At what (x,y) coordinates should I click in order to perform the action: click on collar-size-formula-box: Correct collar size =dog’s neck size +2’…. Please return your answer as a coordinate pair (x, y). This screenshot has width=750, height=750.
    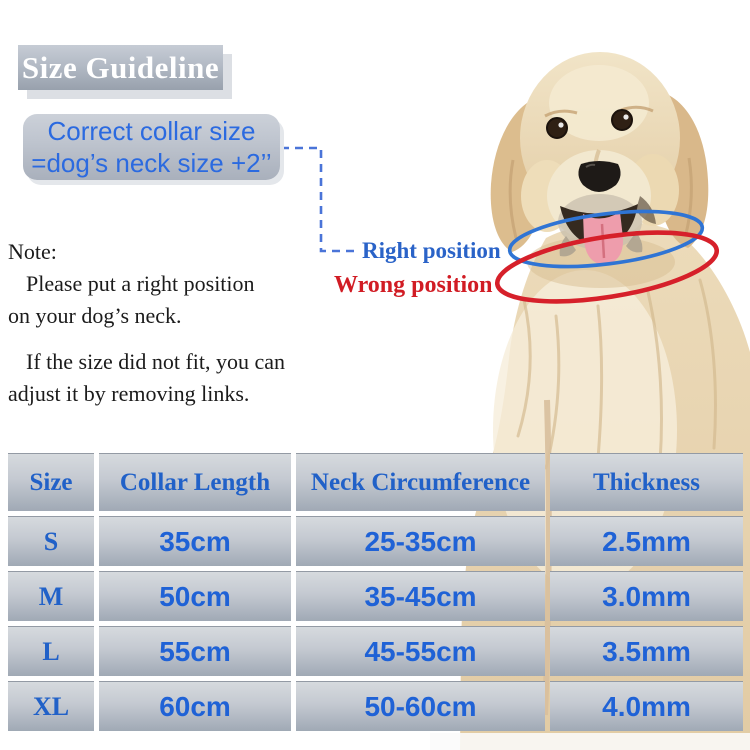
    Looking at the image, I should click on (151, 147).